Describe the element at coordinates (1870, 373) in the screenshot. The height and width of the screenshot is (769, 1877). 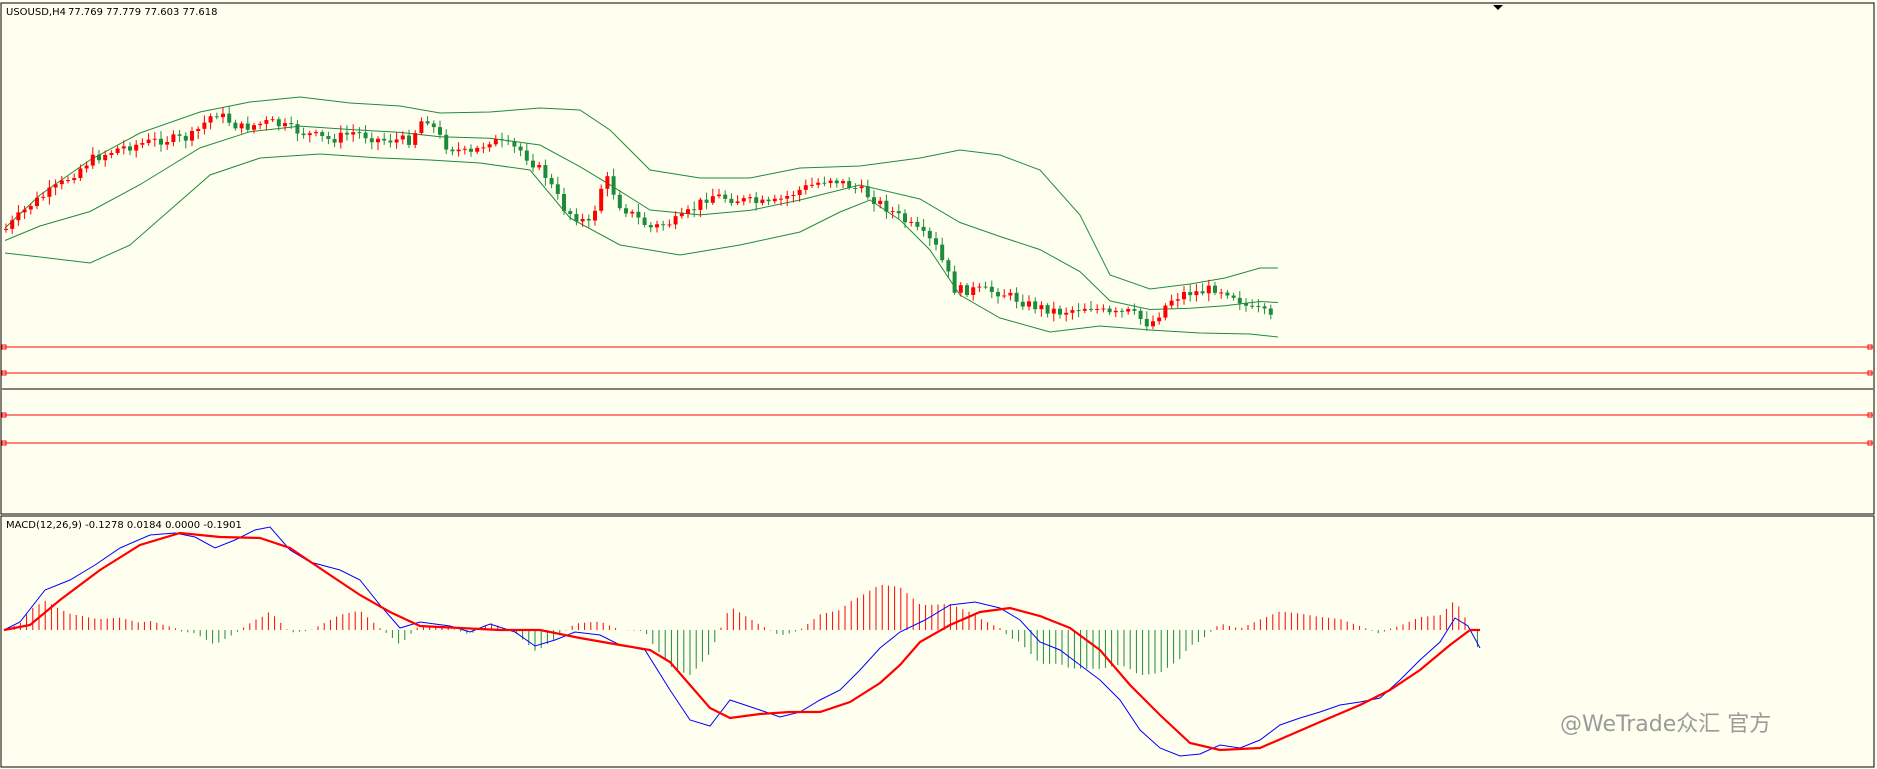
I see `level-line-2-right-handle` at that location.